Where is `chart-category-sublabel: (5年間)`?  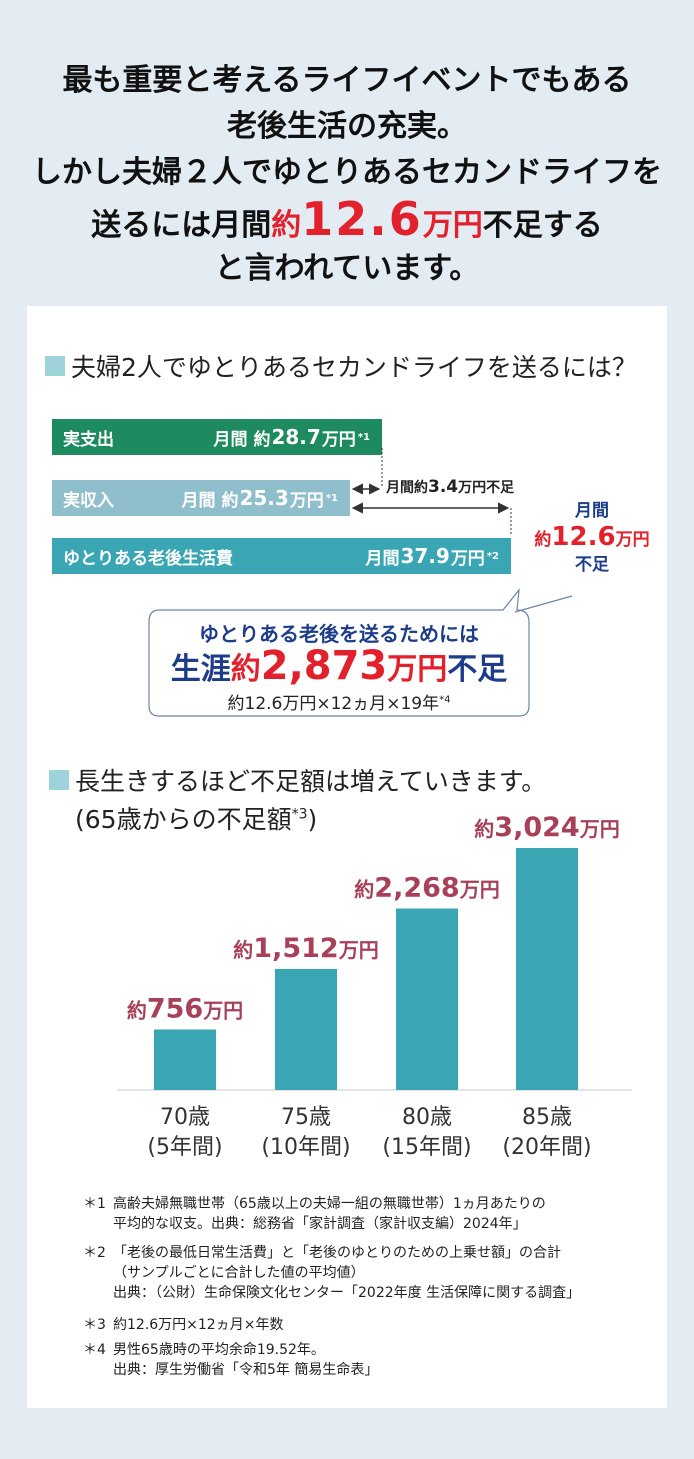
chart-category-sublabel: (5年間) is located at coordinates (184, 1147).